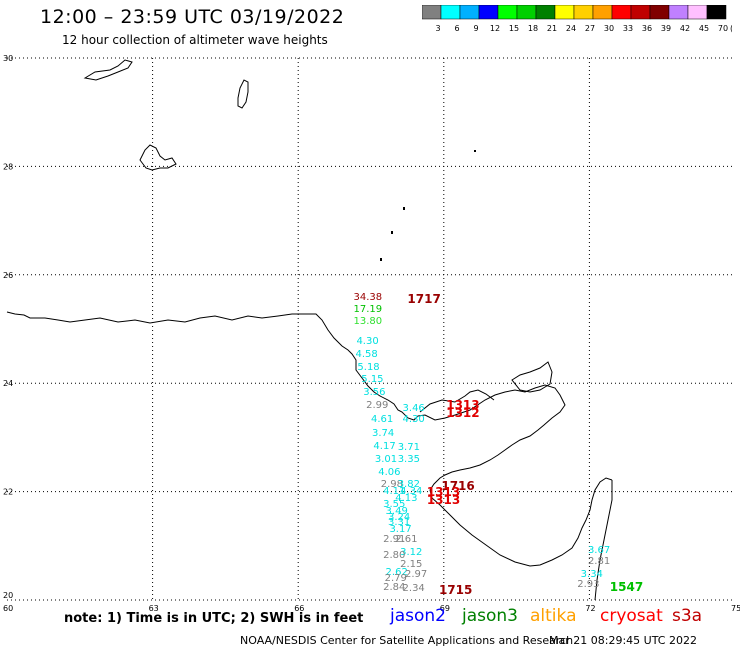 The width and height of the screenshot is (740, 650). Describe the element at coordinates (416, 574) in the screenshot. I see `wave-height-label: 2.97` at that location.